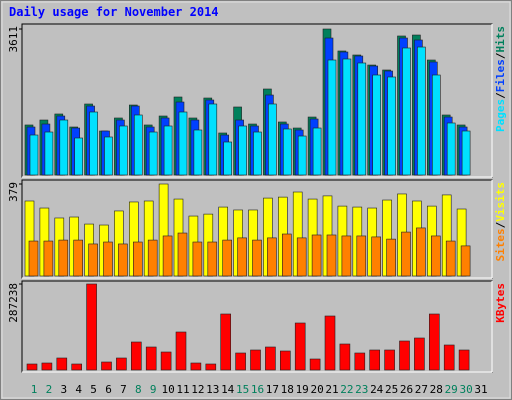 This screenshot has width=512, height=400. Describe the element at coordinates (451, 389) in the screenshot. I see `x-tick-label: 29` at that location.